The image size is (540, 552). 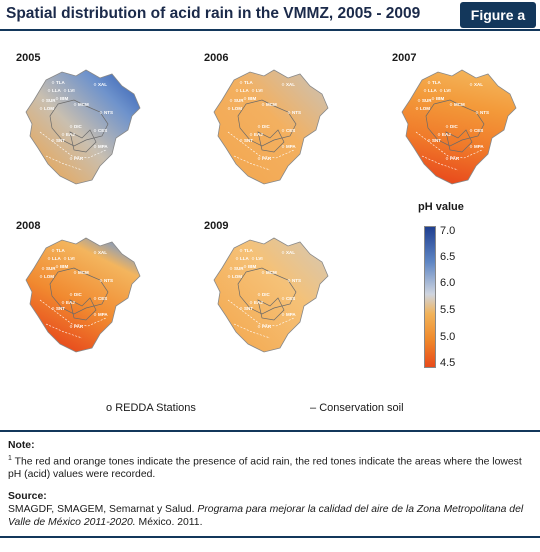 What do you see at coordinates (270, 431) in the screenshot?
I see `notes-rule` at bounding box center [270, 431].